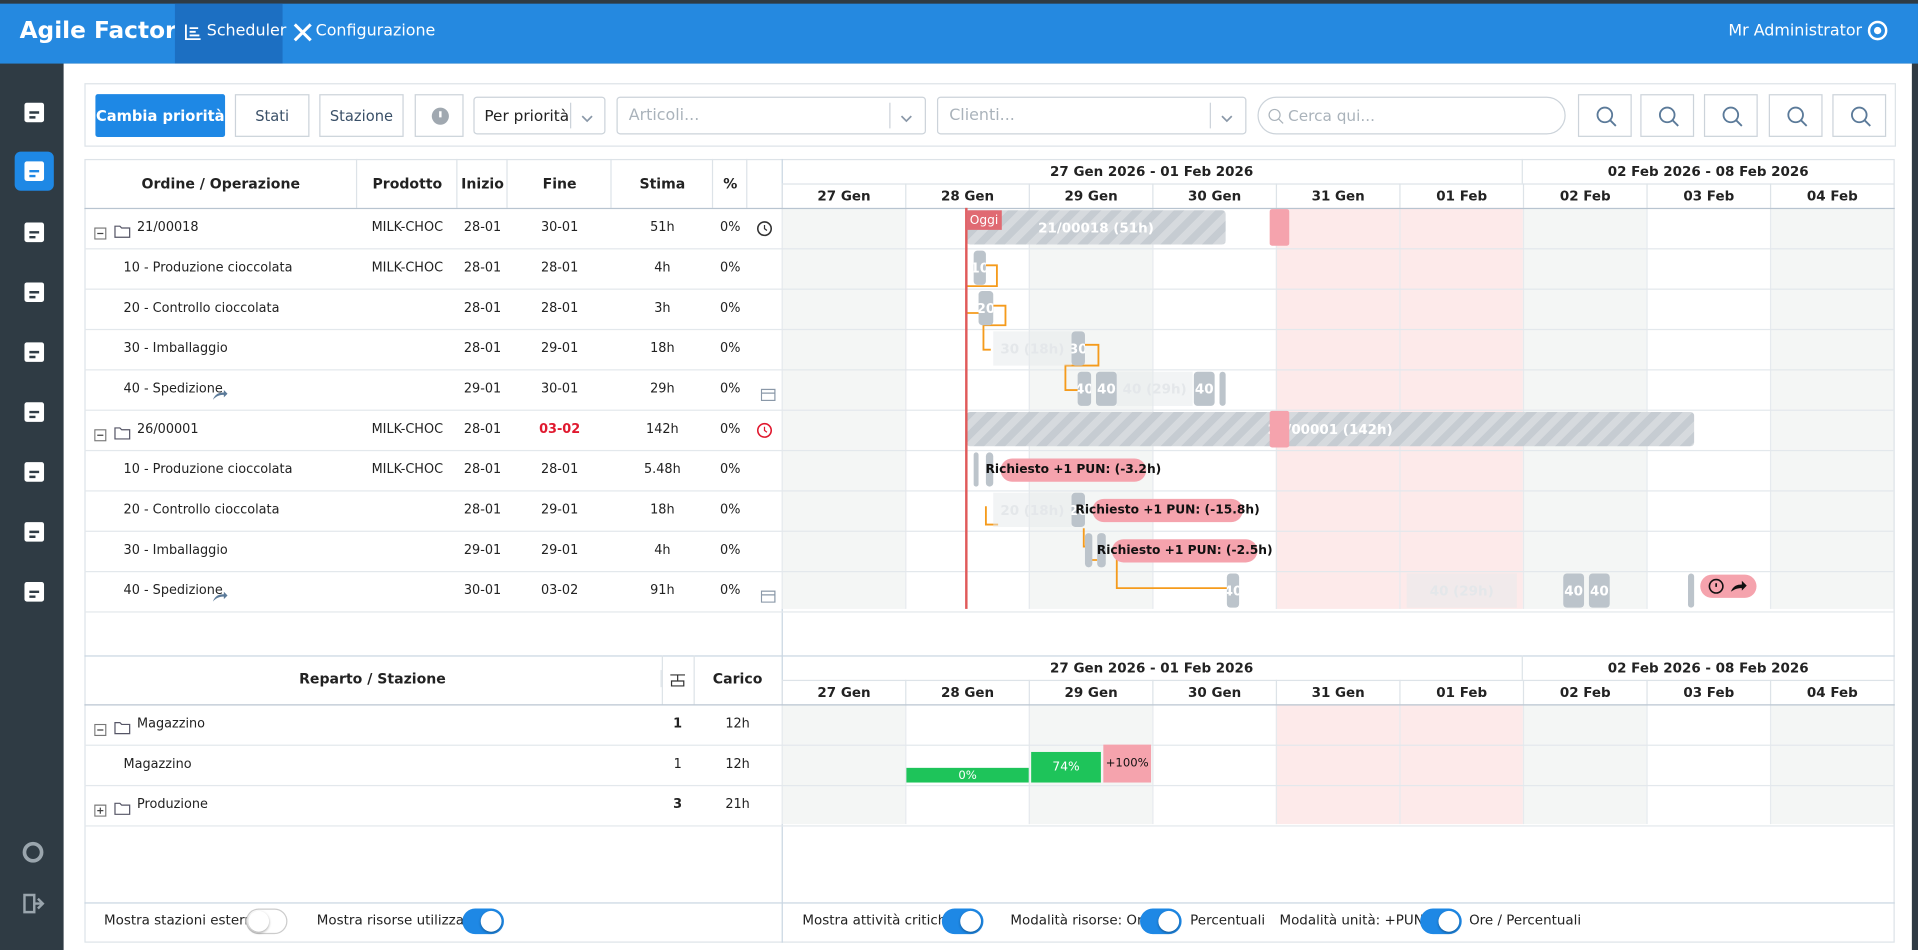  Describe the element at coordinates (375, 31) in the screenshot. I see `nav-tab: Configurazione` at that location.